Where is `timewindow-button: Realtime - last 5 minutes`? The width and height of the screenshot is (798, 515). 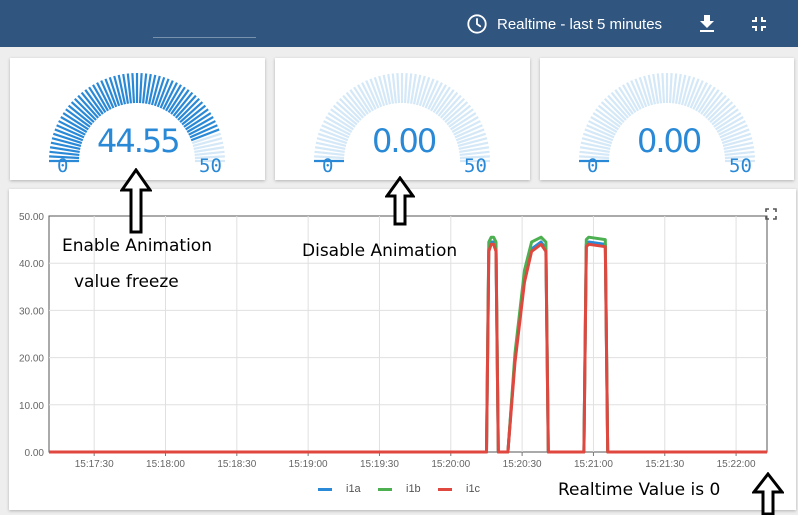
timewindow-button: Realtime - last 5 minutes is located at coordinates (564, 24).